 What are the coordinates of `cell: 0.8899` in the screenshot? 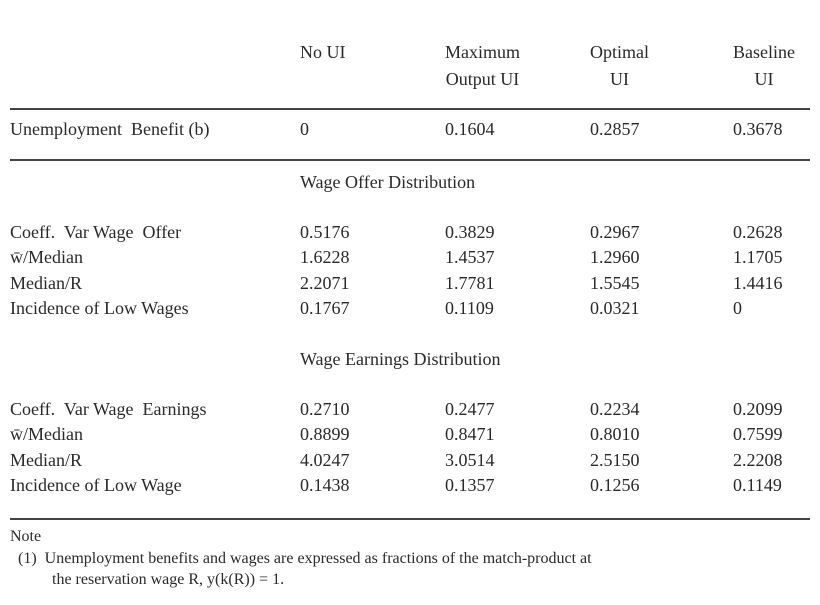 It's located at (325, 434).